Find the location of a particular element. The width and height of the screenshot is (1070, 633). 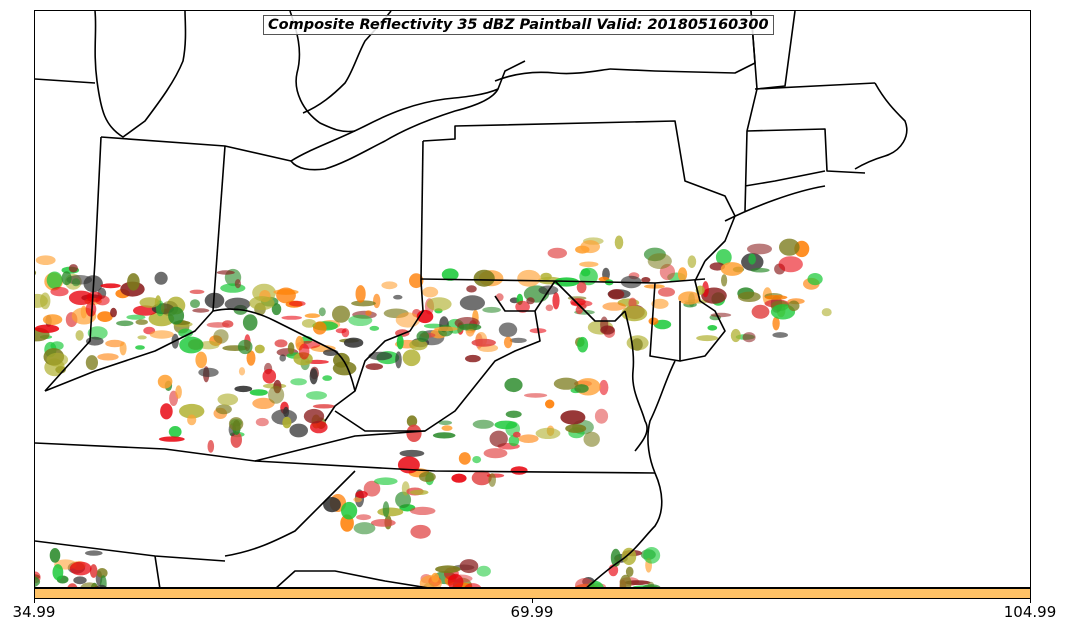

in-oh-border is located at coordinates (219, 228).